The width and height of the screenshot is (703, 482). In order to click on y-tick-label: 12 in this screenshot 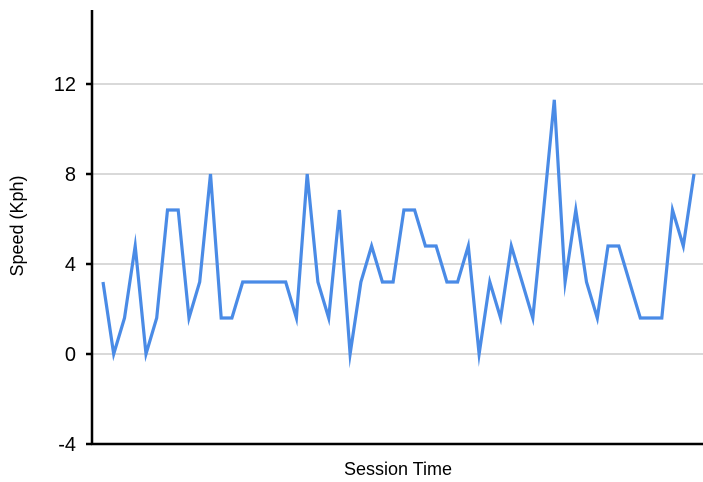, I will do `click(65, 85)`.